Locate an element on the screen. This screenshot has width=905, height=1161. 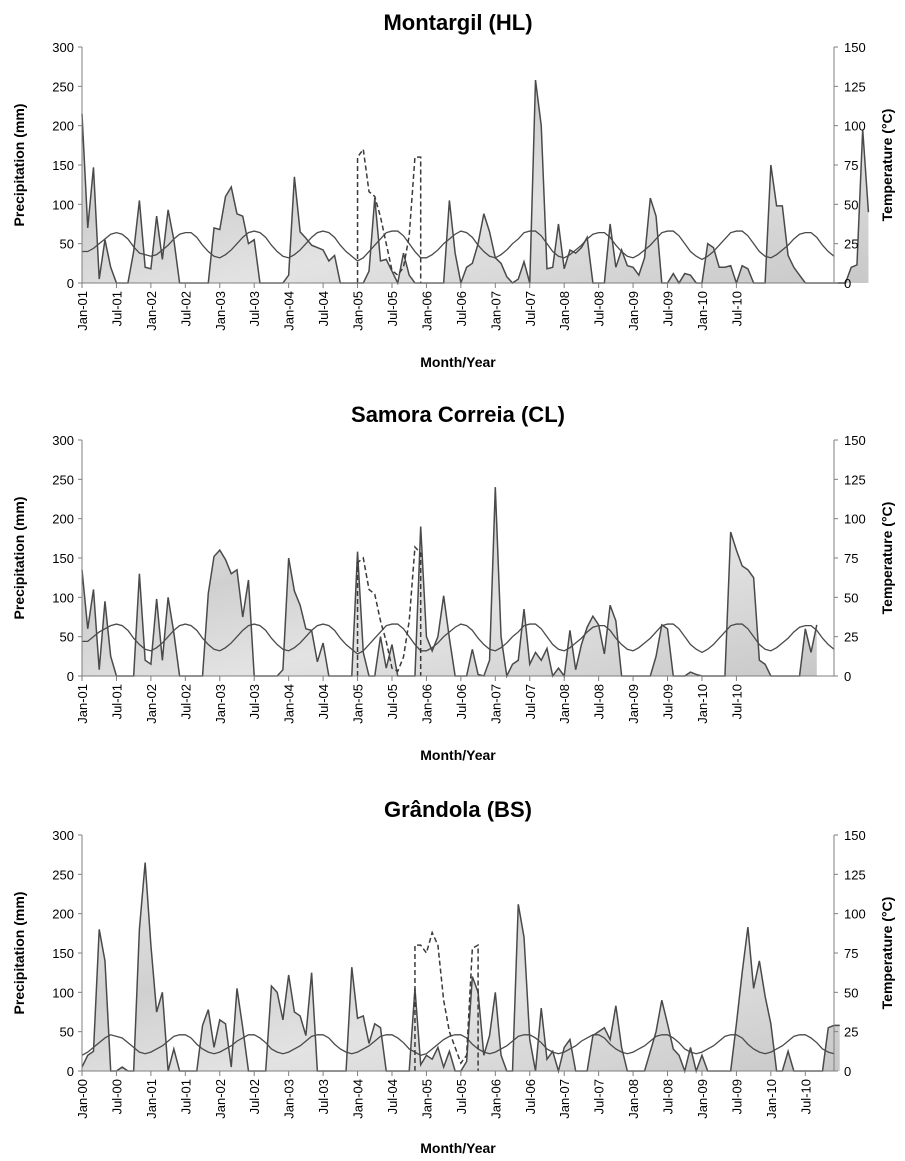
chart-title: Samora Correia (CL) is located at coordinates (458, 414).